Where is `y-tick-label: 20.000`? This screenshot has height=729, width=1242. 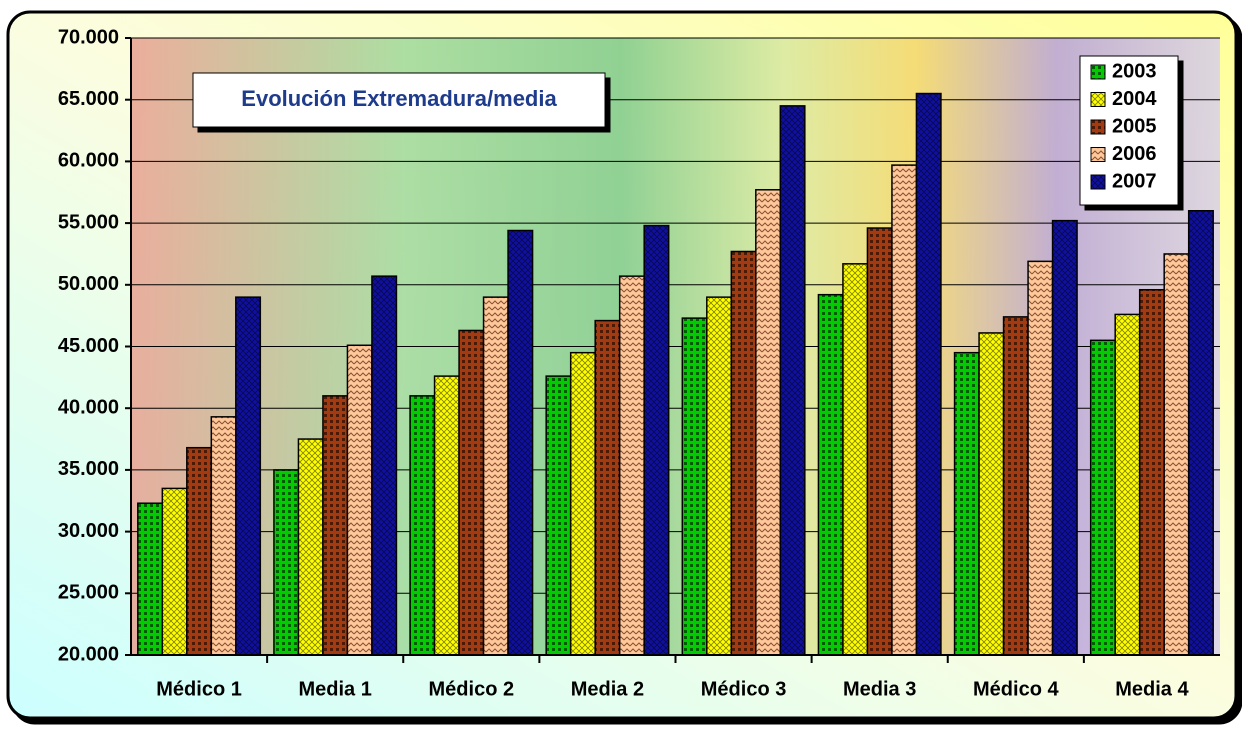
y-tick-label: 20.000 is located at coordinates (88, 654).